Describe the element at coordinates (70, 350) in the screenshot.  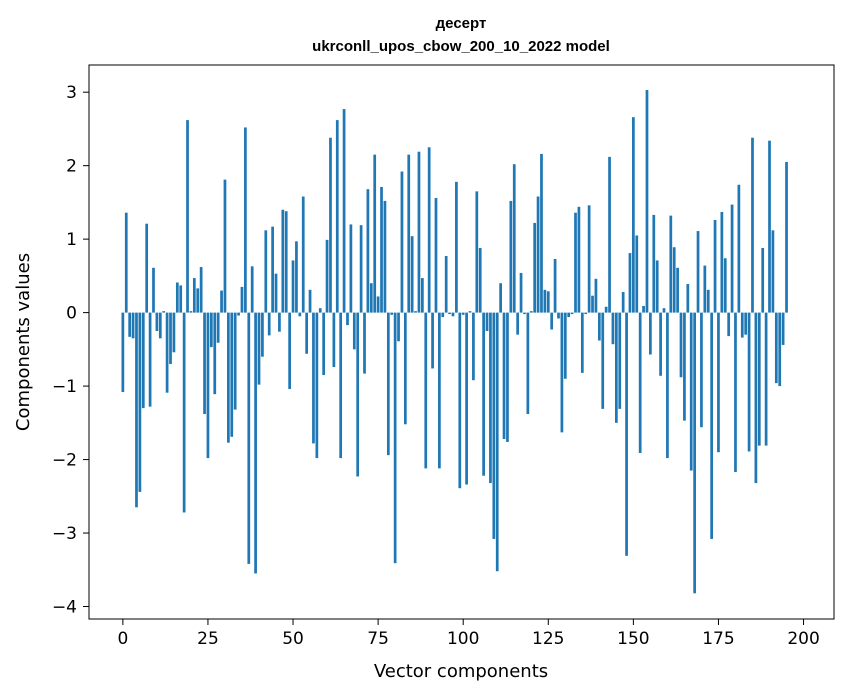
I see `y-axis-ticks: −4 −3 −2 −1 0 1 2 3` at that location.